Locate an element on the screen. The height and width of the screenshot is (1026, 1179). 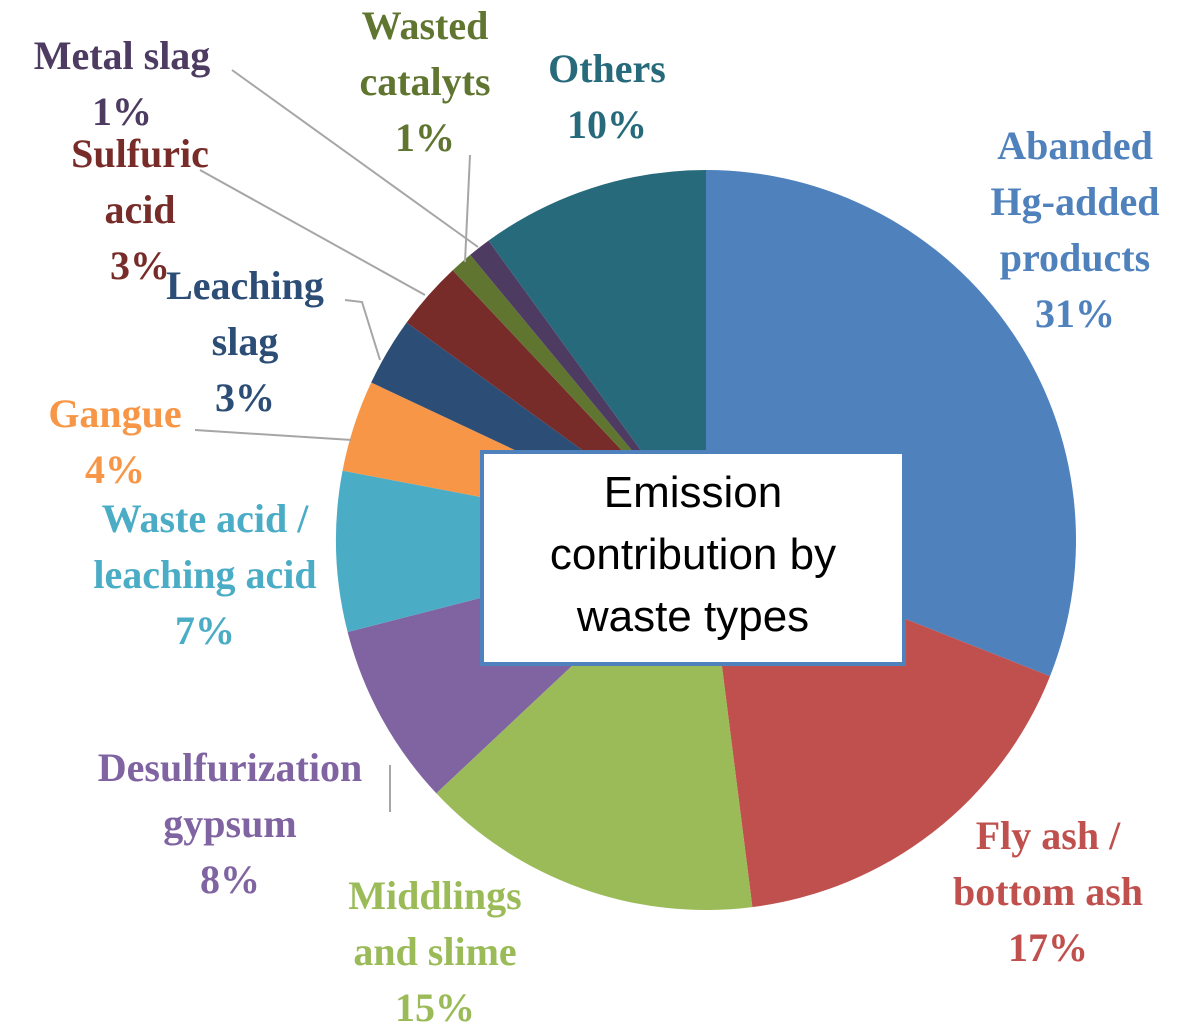
pie-slice is located at coordinates (597, 355).